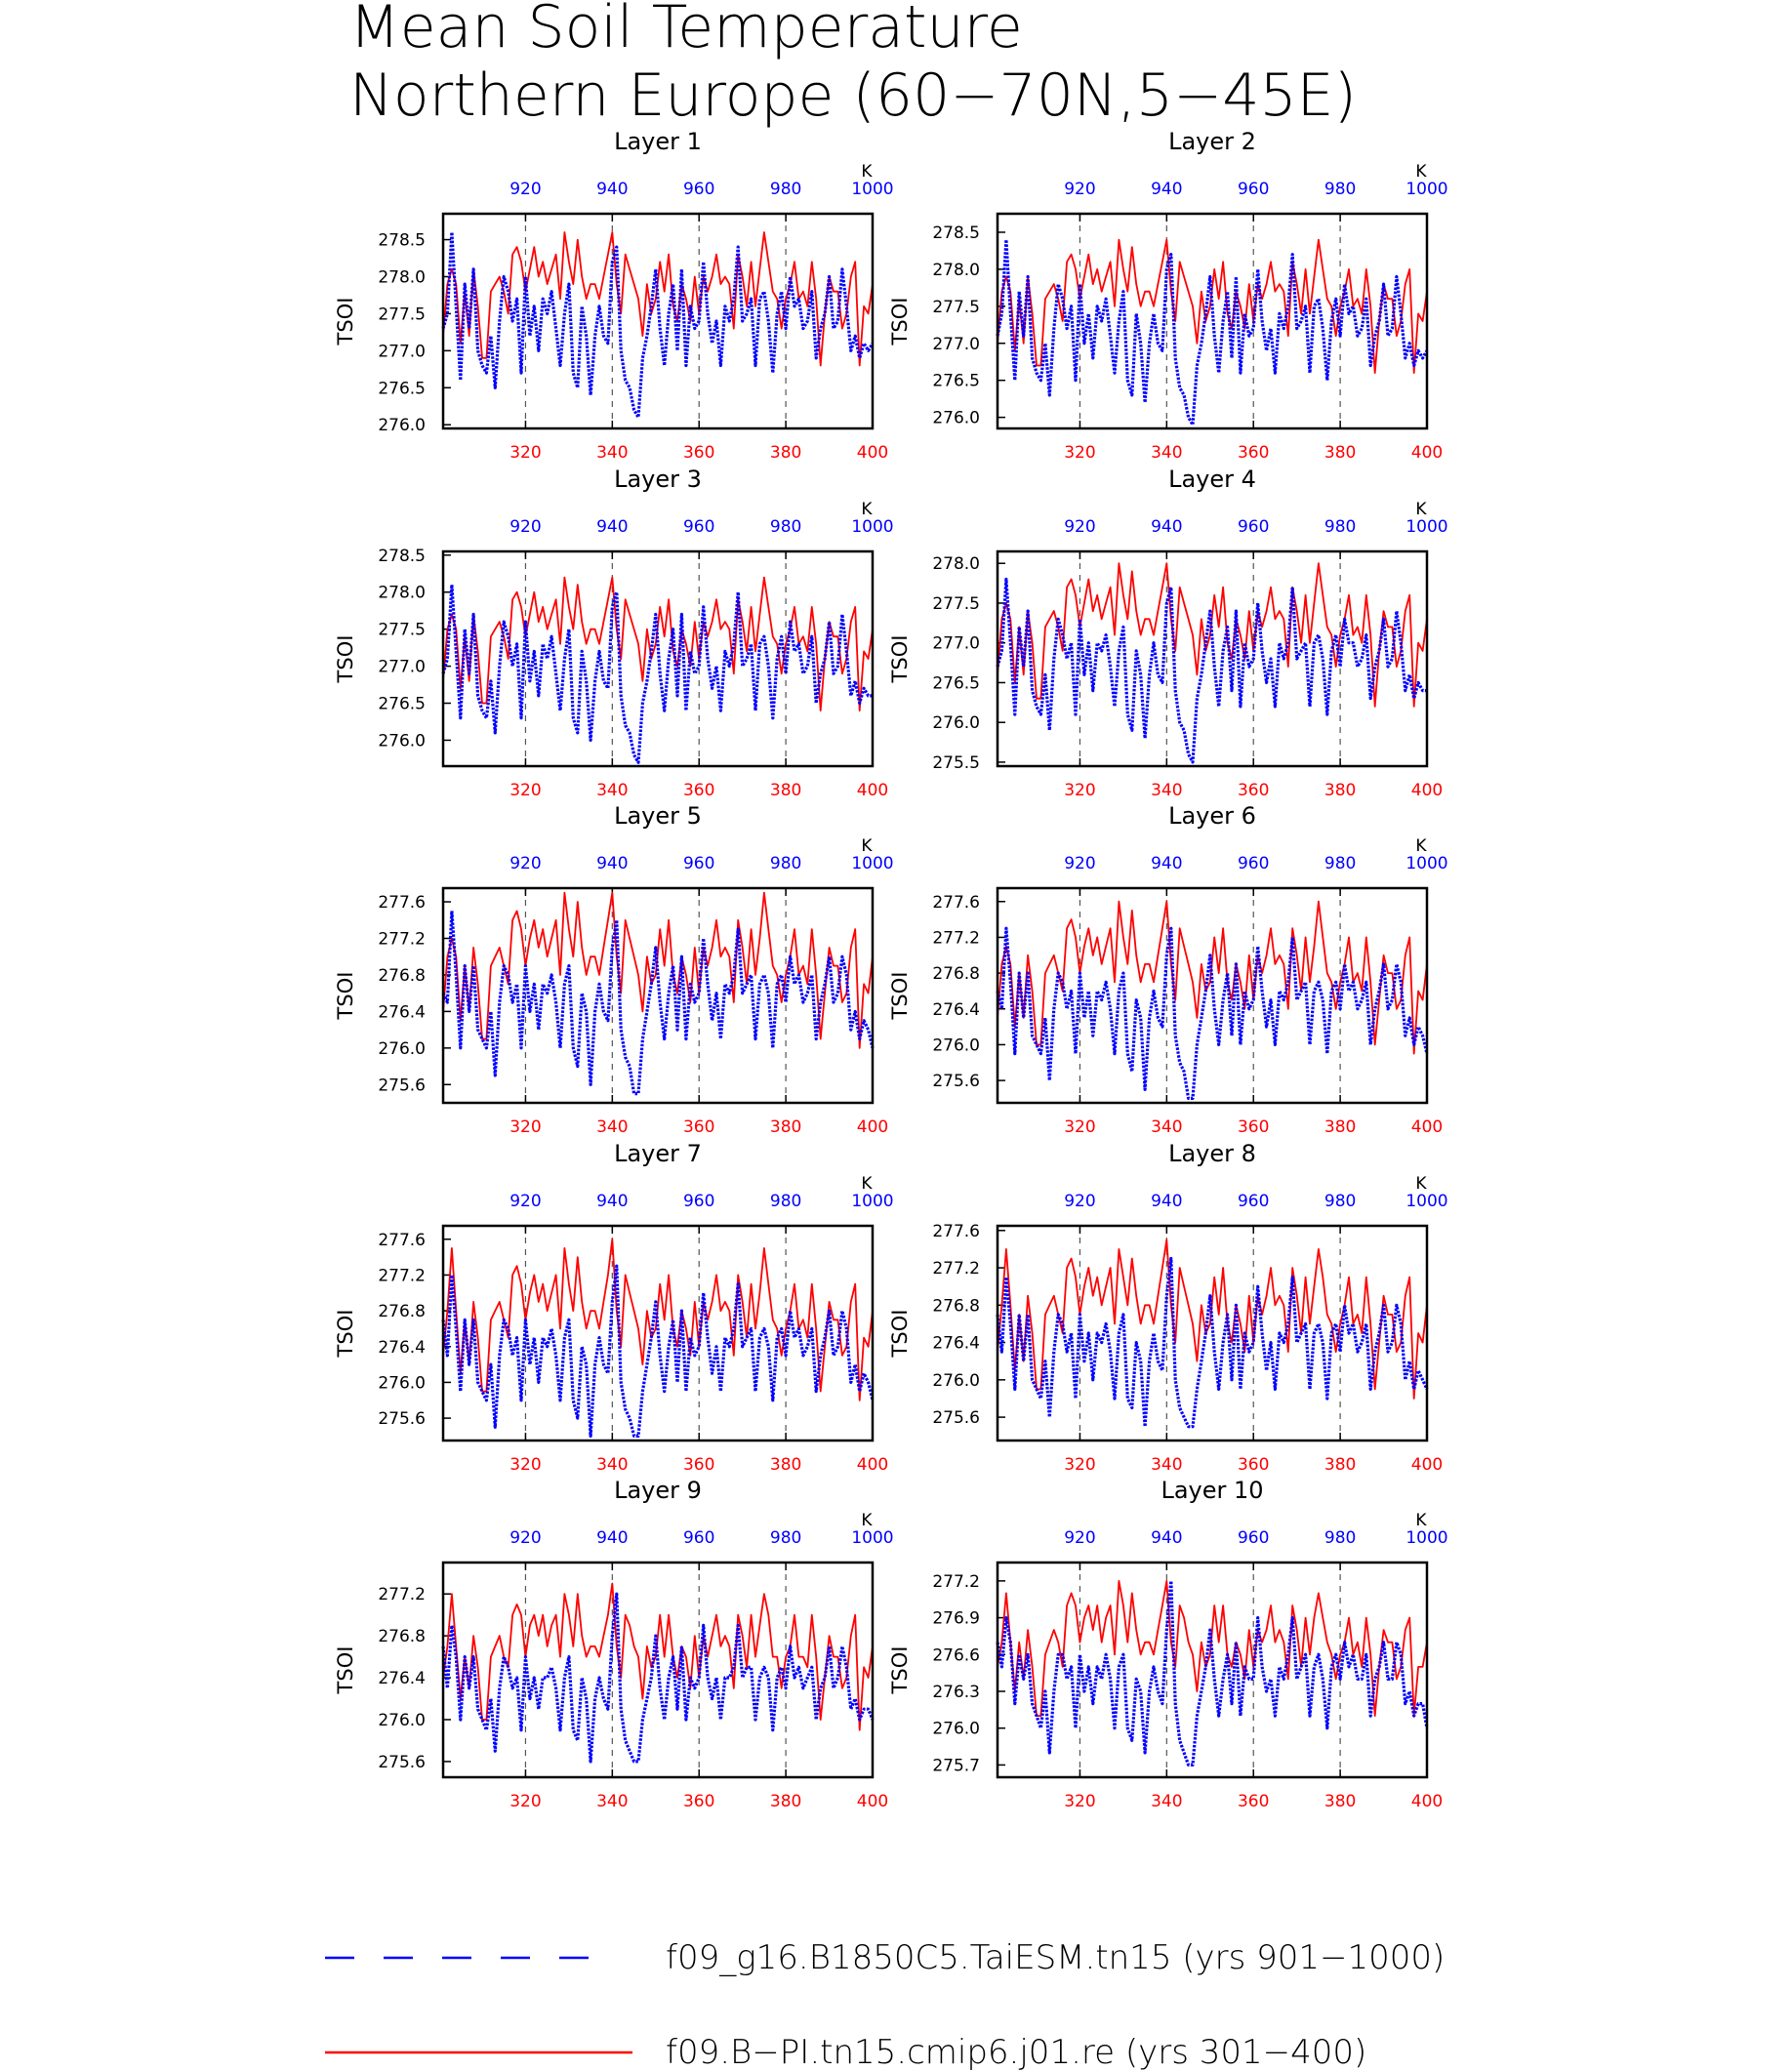 The image size is (1792, 2071). I want to click on panel-title: Layer 4, so click(1212, 480).